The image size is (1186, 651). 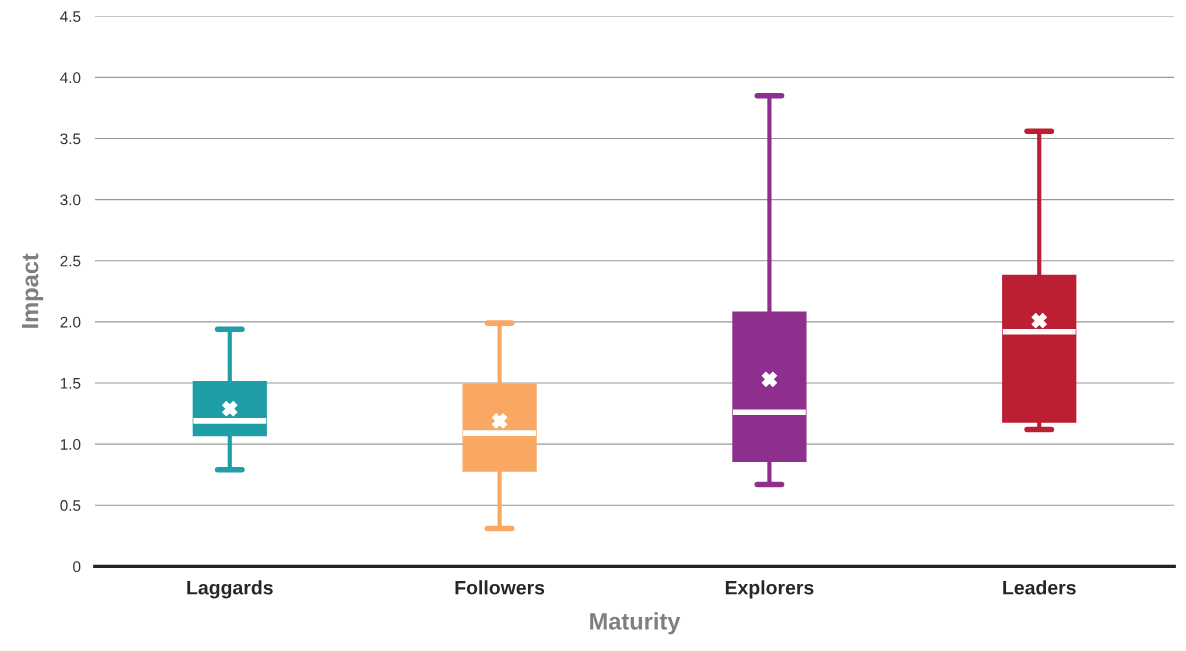 What do you see at coordinates (70, 505) in the screenshot?
I see `y-tick-label: 0.5` at bounding box center [70, 505].